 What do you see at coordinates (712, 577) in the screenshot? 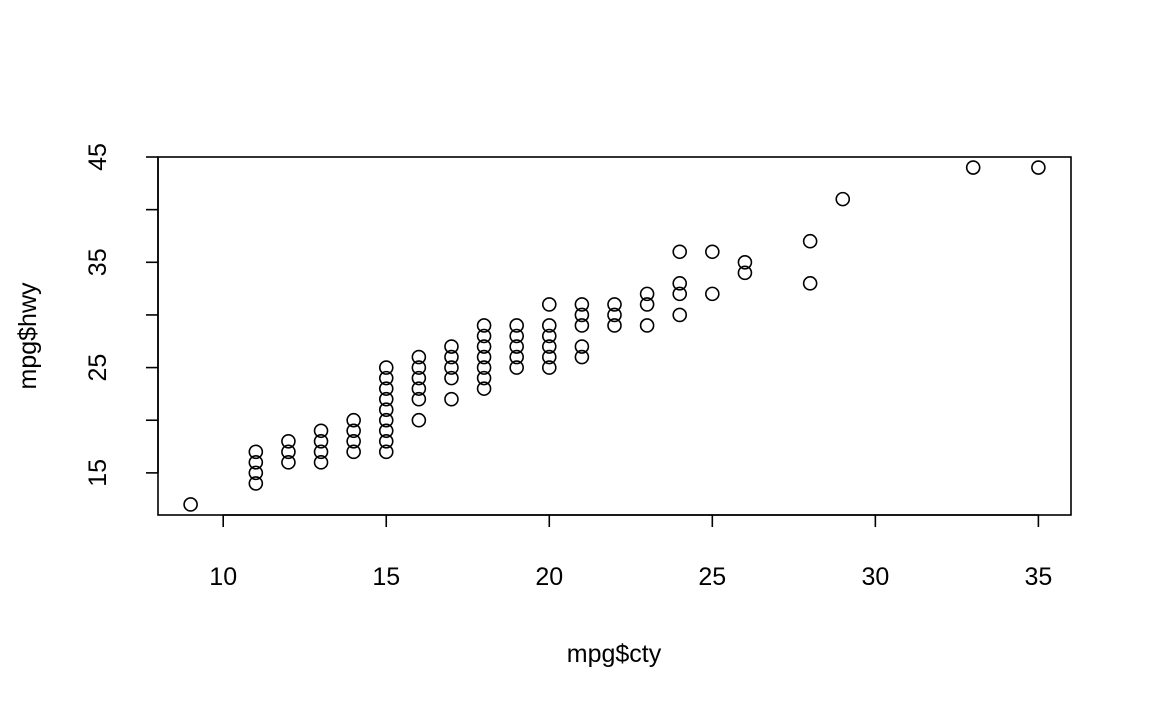
I see `x-tick-label: 25` at bounding box center [712, 577].